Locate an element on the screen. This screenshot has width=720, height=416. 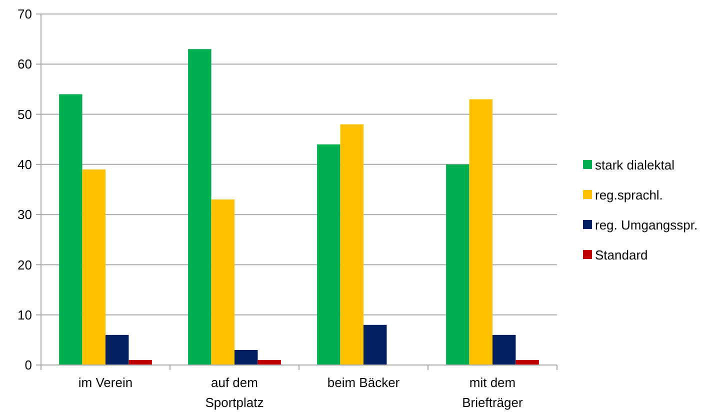
y-tick-label: 0 is located at coordinates (28, 365).